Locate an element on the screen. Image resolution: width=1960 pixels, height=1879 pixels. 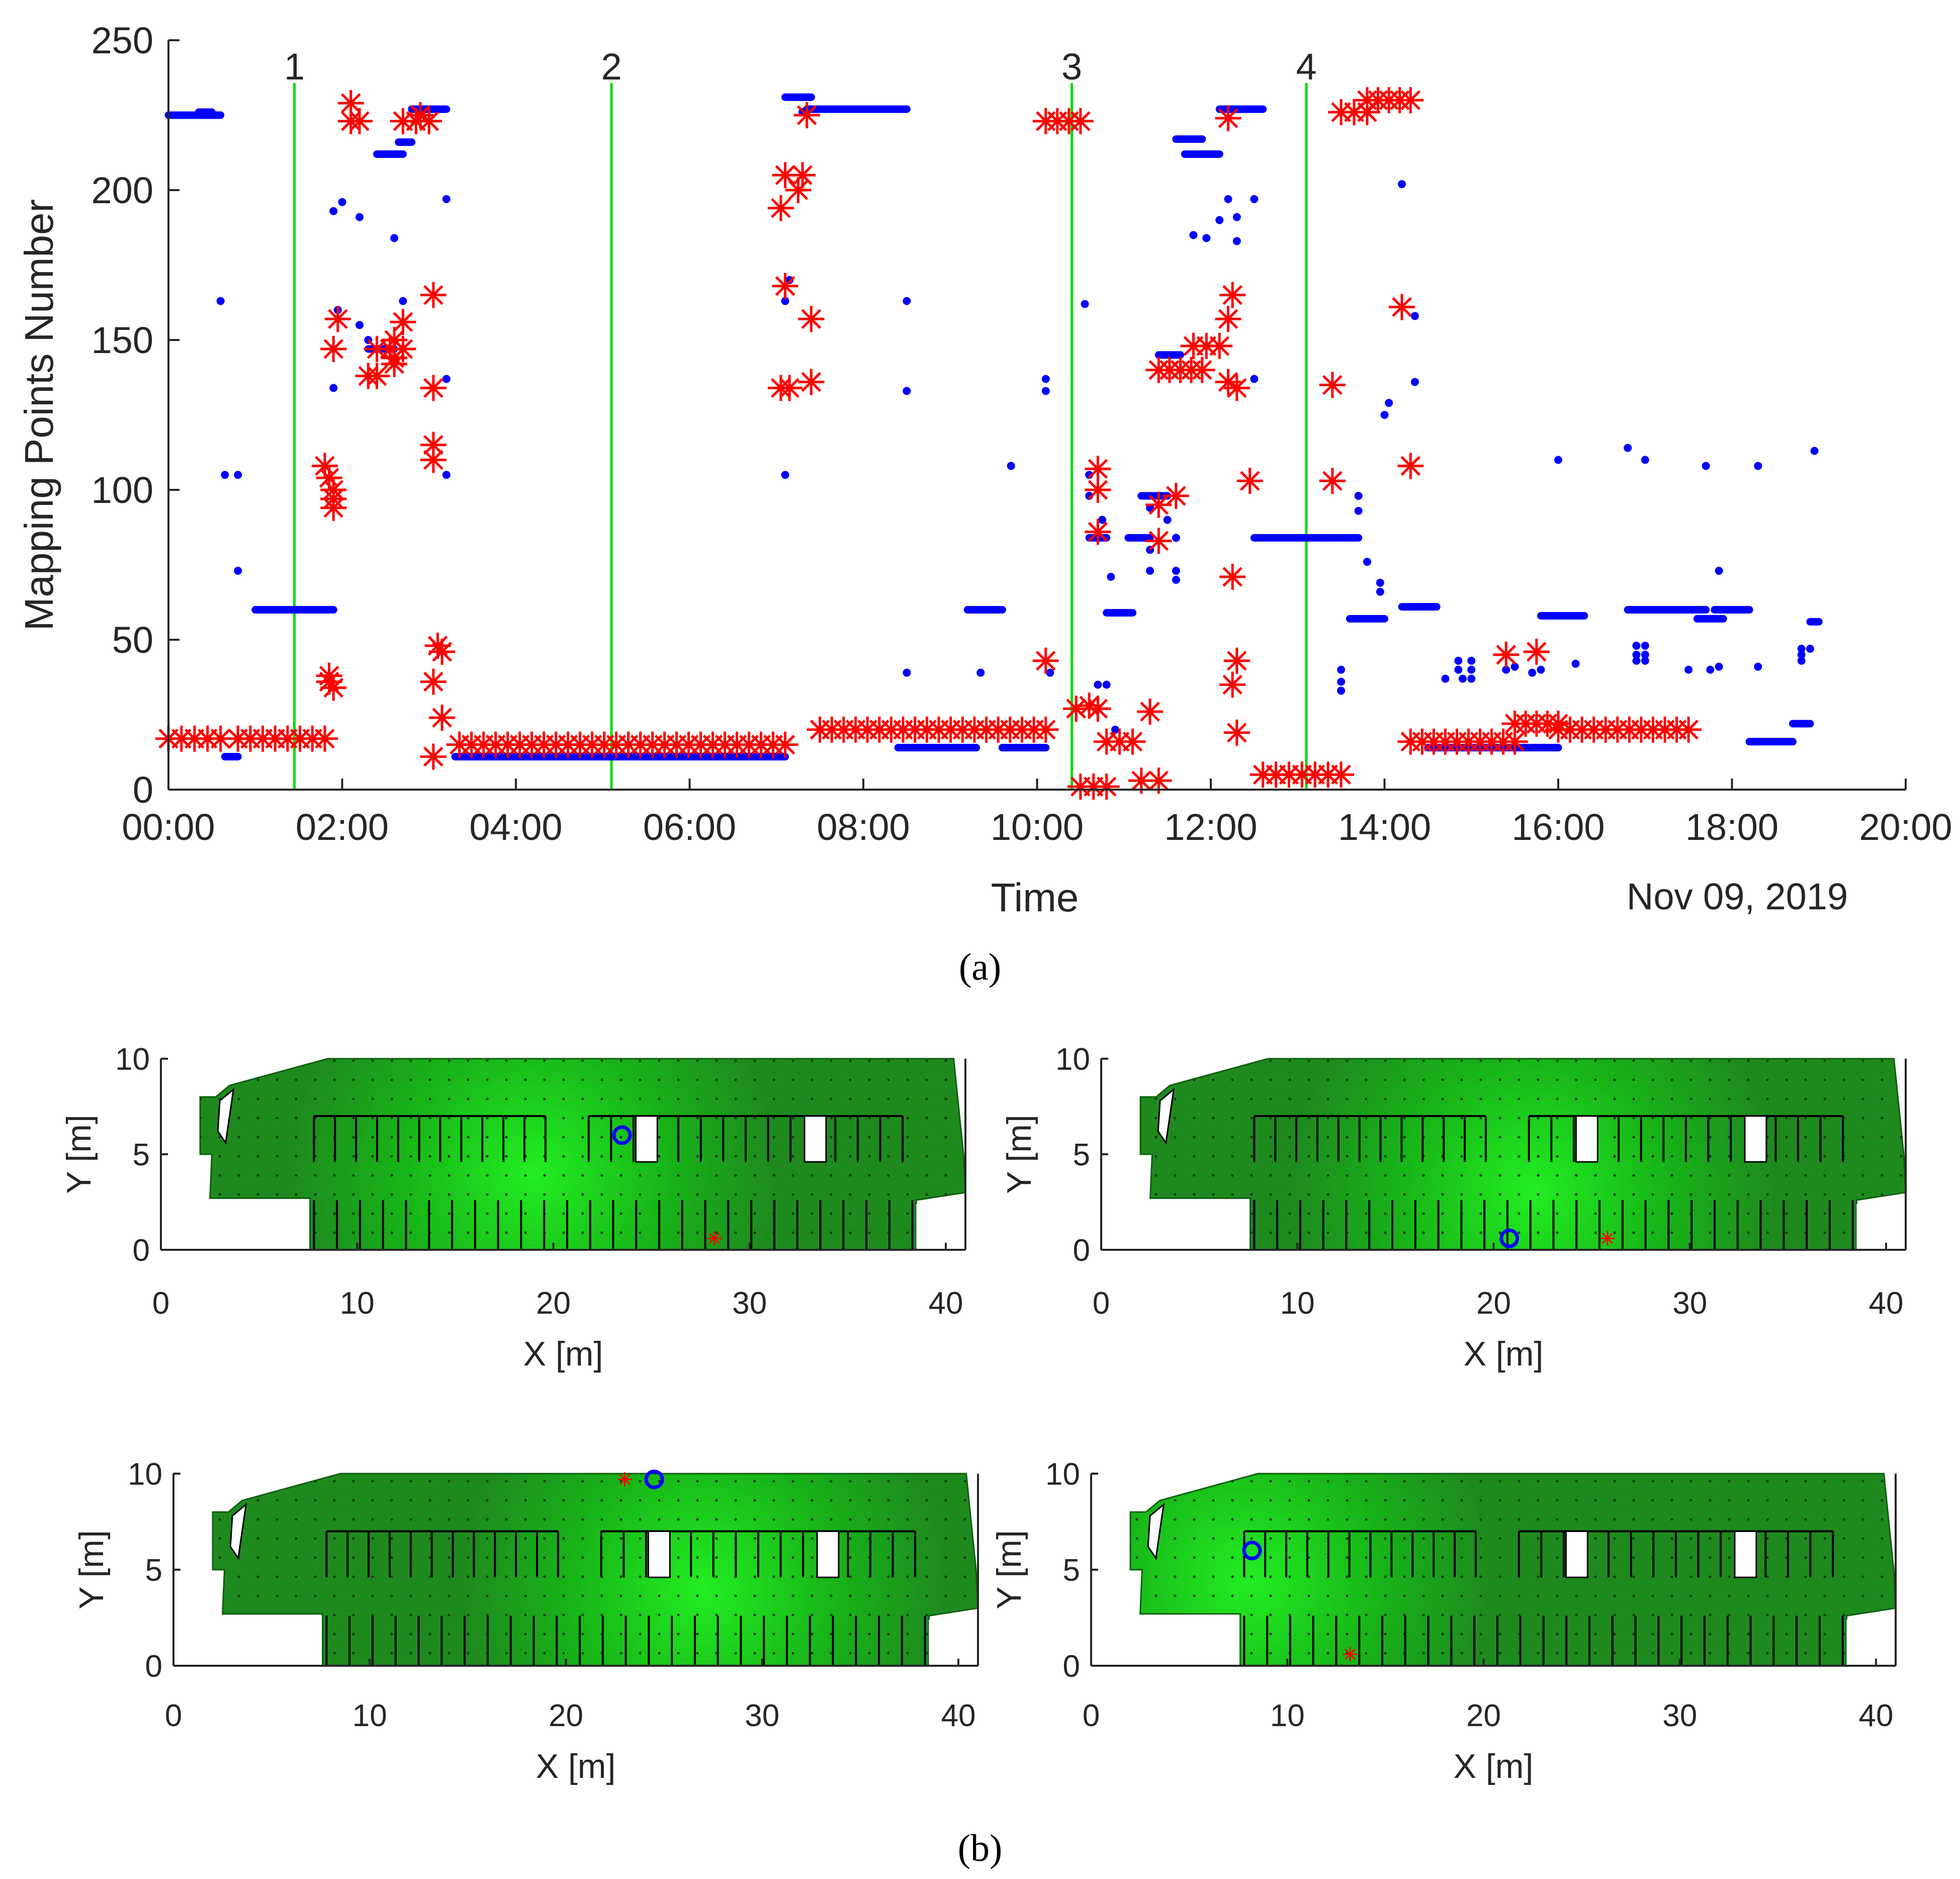
map-x-tick-label: 10 is located at coordinates (357, 1303).